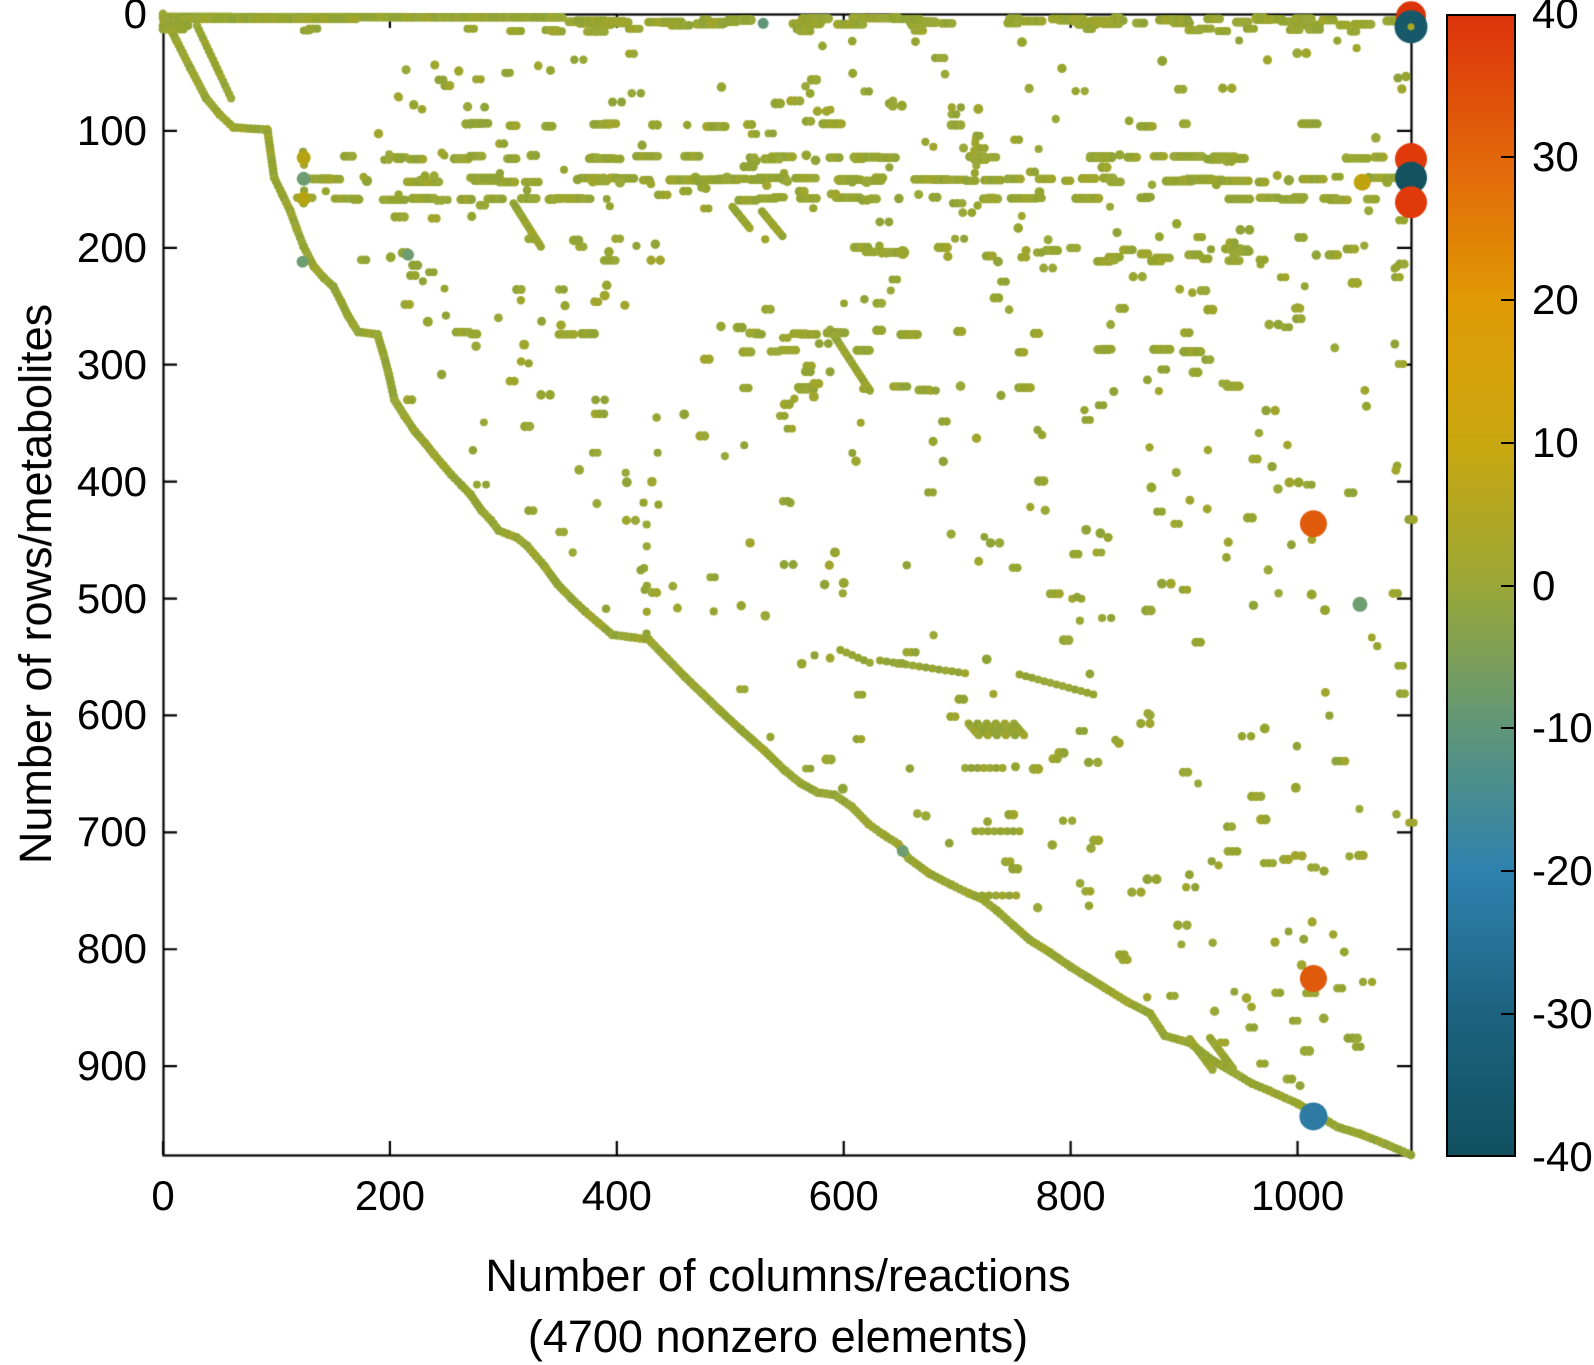 This screenshot has width=1594, height=1365. Describe the element at coordinates (135, 18) in the screenshot. I see `y-tick-label: 0` at that location.